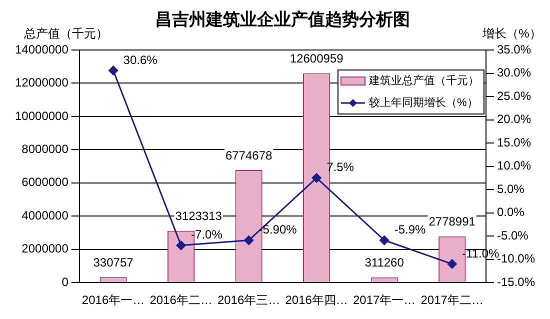 The height and width of the screenshot is (319, 550). I want to click on data-label: -5.9%, so click(410, 229).